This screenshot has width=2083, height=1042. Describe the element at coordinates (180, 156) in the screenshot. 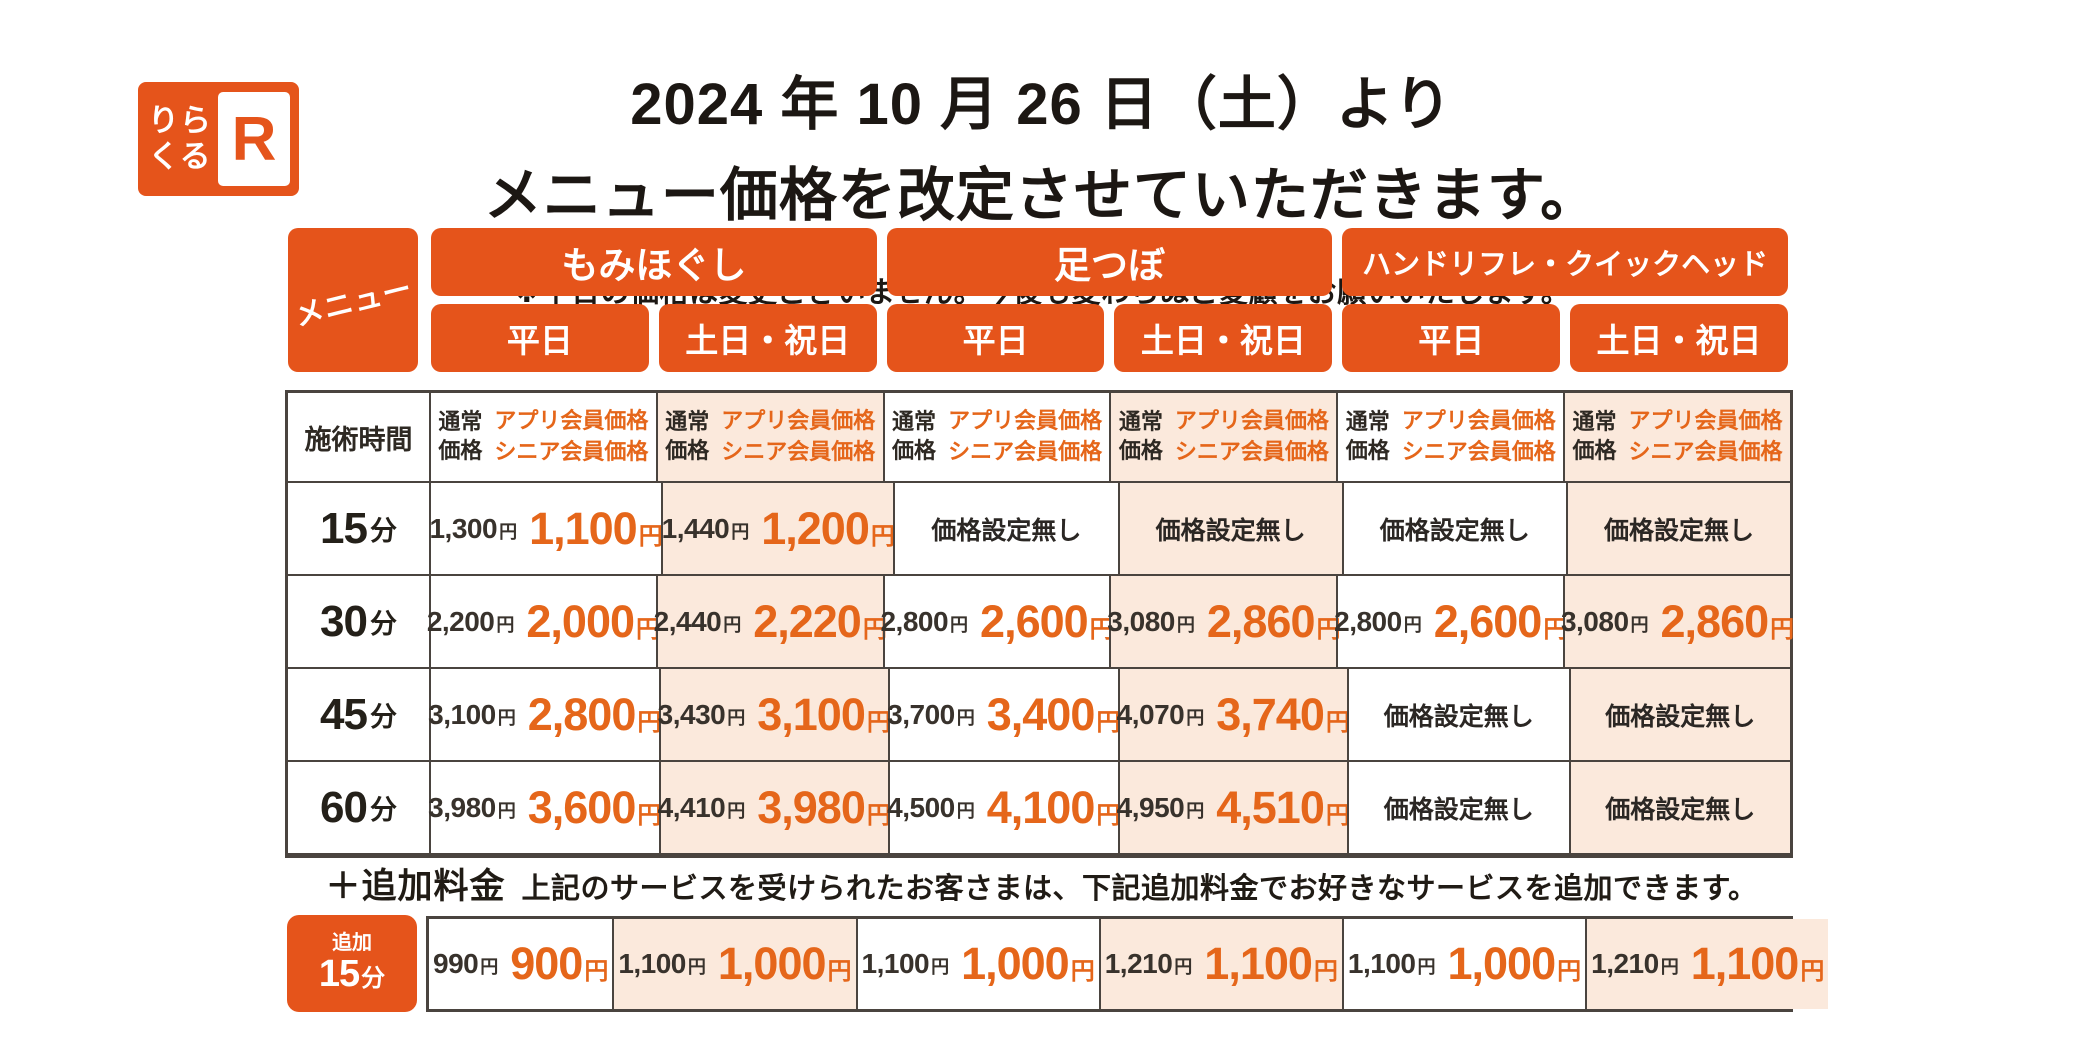

I see `logo-text-line2: くる` at that location.